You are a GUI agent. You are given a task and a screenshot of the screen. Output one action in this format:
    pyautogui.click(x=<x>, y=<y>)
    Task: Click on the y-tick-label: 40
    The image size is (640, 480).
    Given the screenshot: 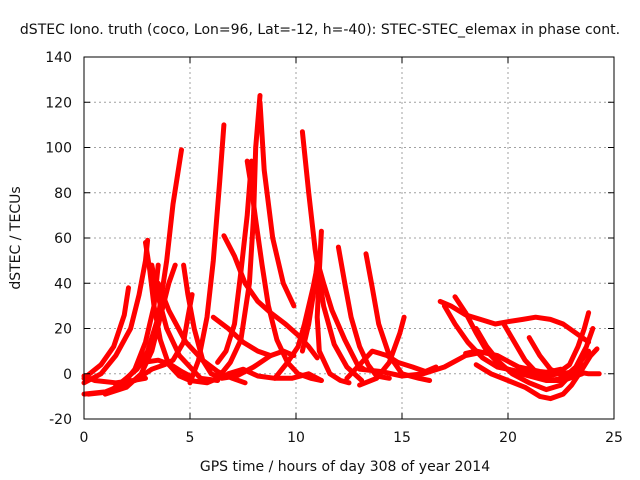 What is the action you would take?
    pyautogui.click(x=63, y=284)
    